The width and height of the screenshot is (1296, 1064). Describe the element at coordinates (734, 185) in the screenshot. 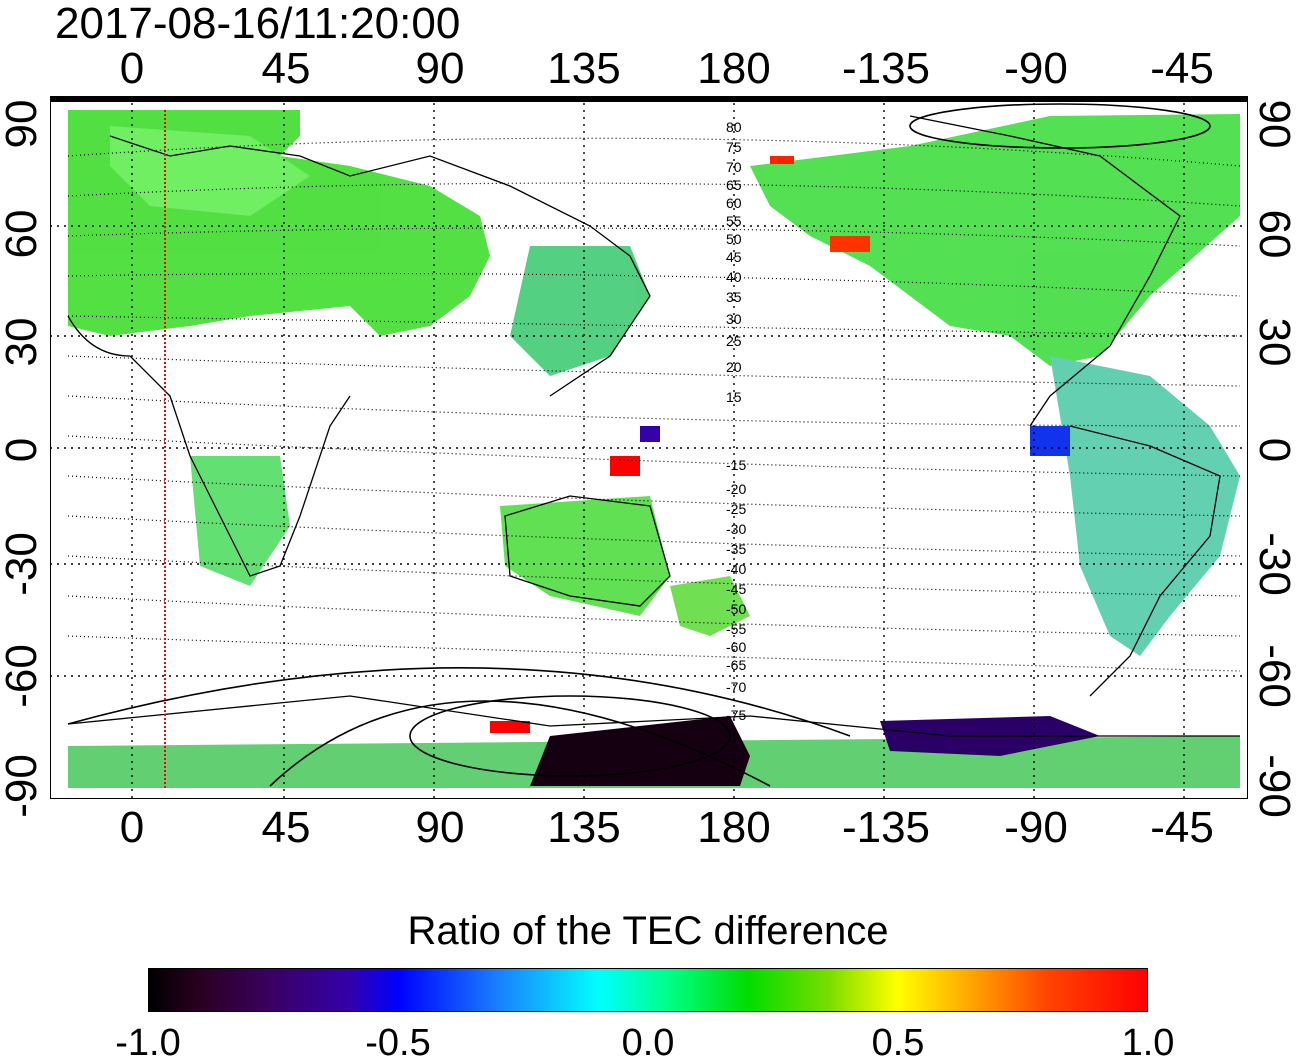

I see `contour-label: 65` at that location.